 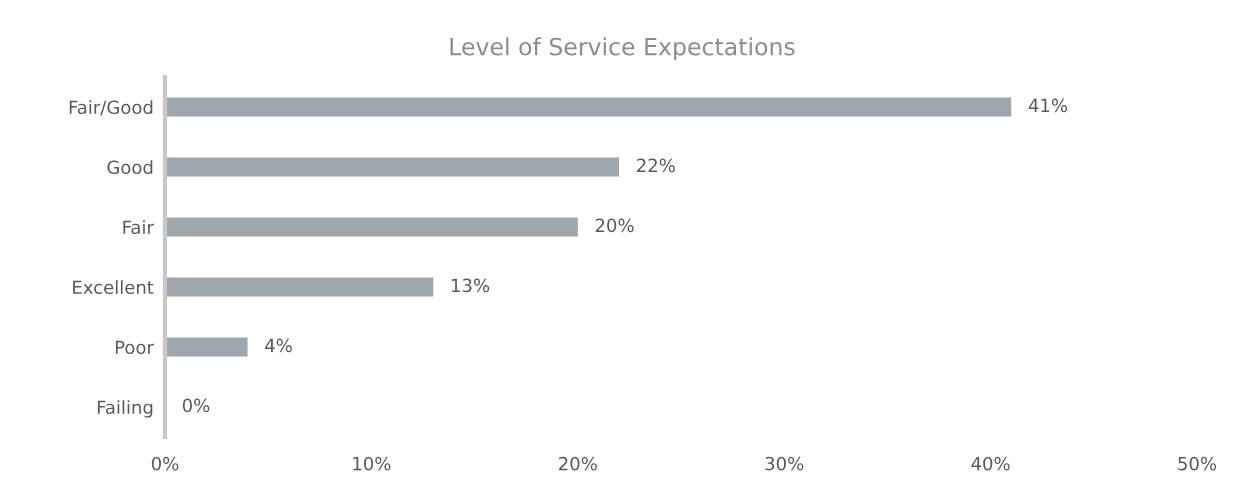 What do you see at coordinates (614, 225) in the screenshot?
I see `data-label: 20%` at bounding box center [614, 225].